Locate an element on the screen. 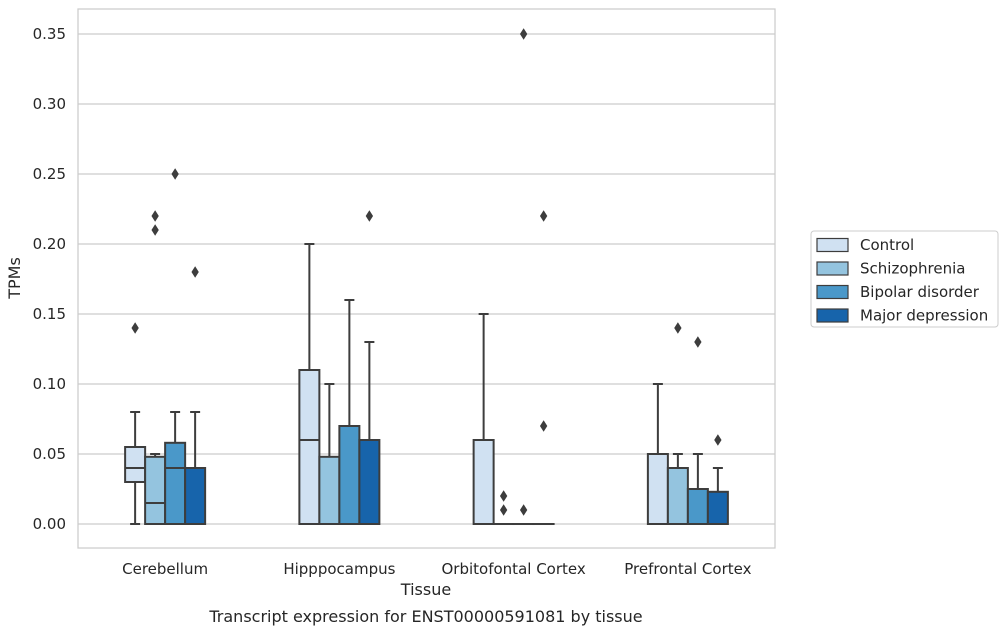  legend-item: Bipolar disorder is located at coordinates (898, 292).